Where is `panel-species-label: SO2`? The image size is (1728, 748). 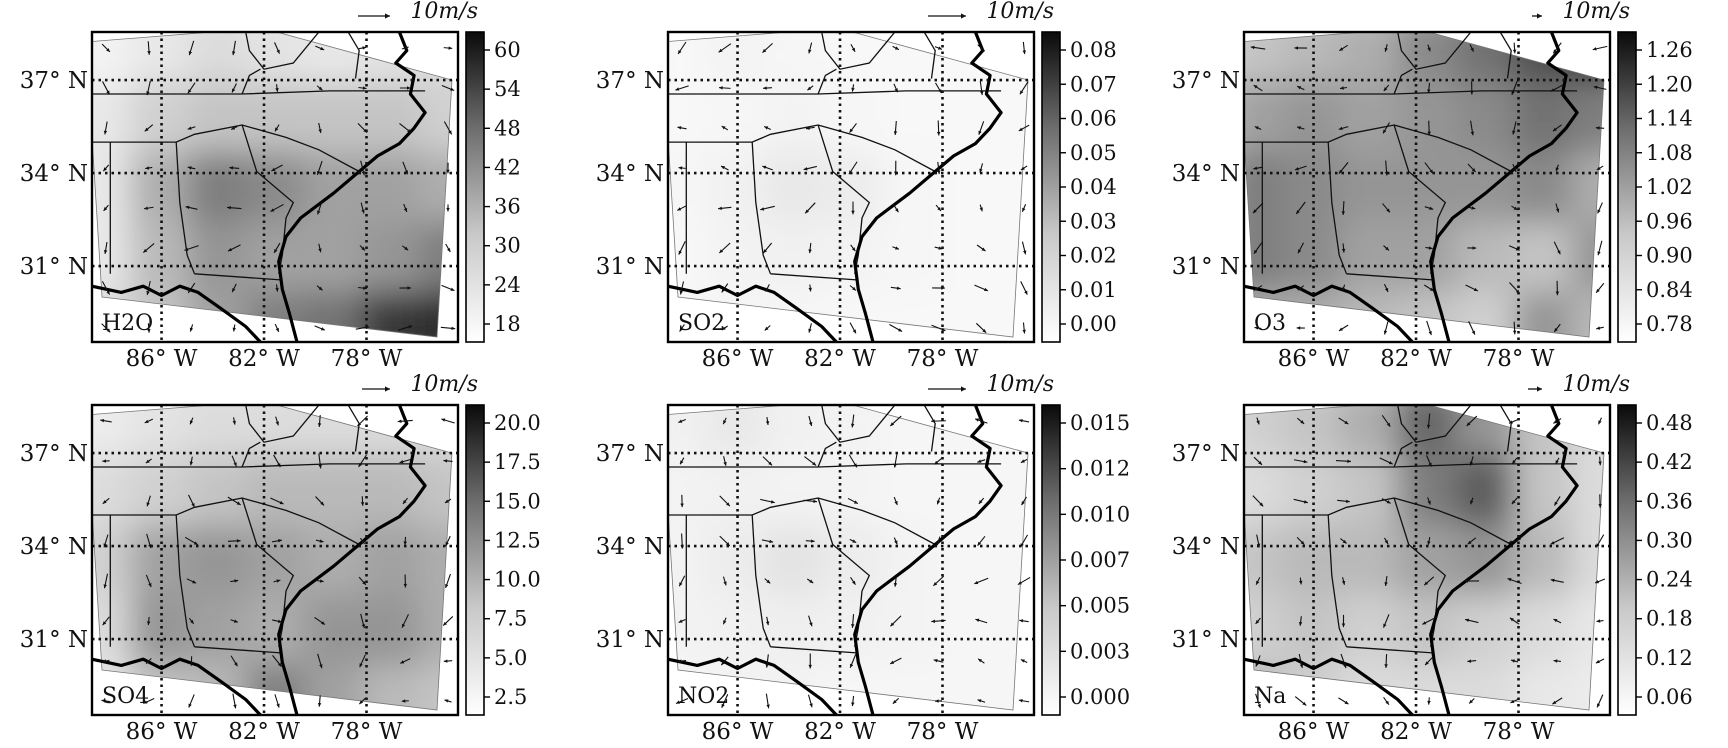
panel-species-label: SO2 is located at coordinates (701, 323).